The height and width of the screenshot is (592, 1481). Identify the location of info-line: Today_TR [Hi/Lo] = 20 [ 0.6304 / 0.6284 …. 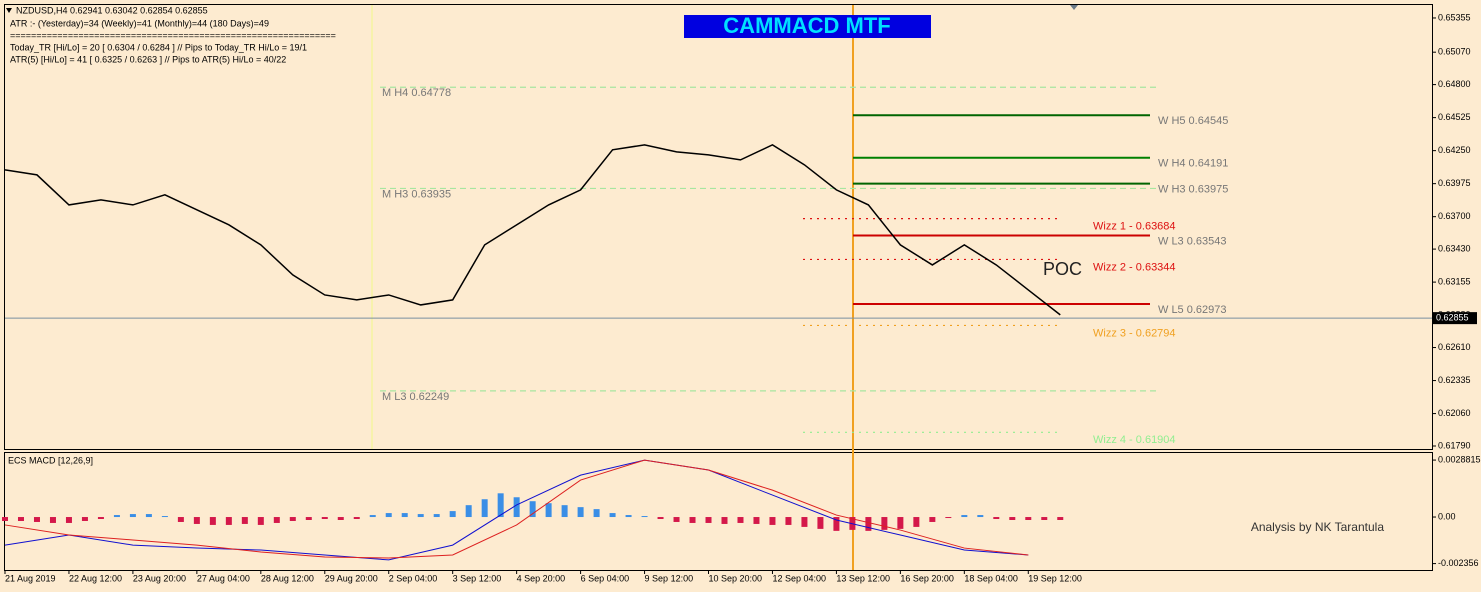
(158, 47).